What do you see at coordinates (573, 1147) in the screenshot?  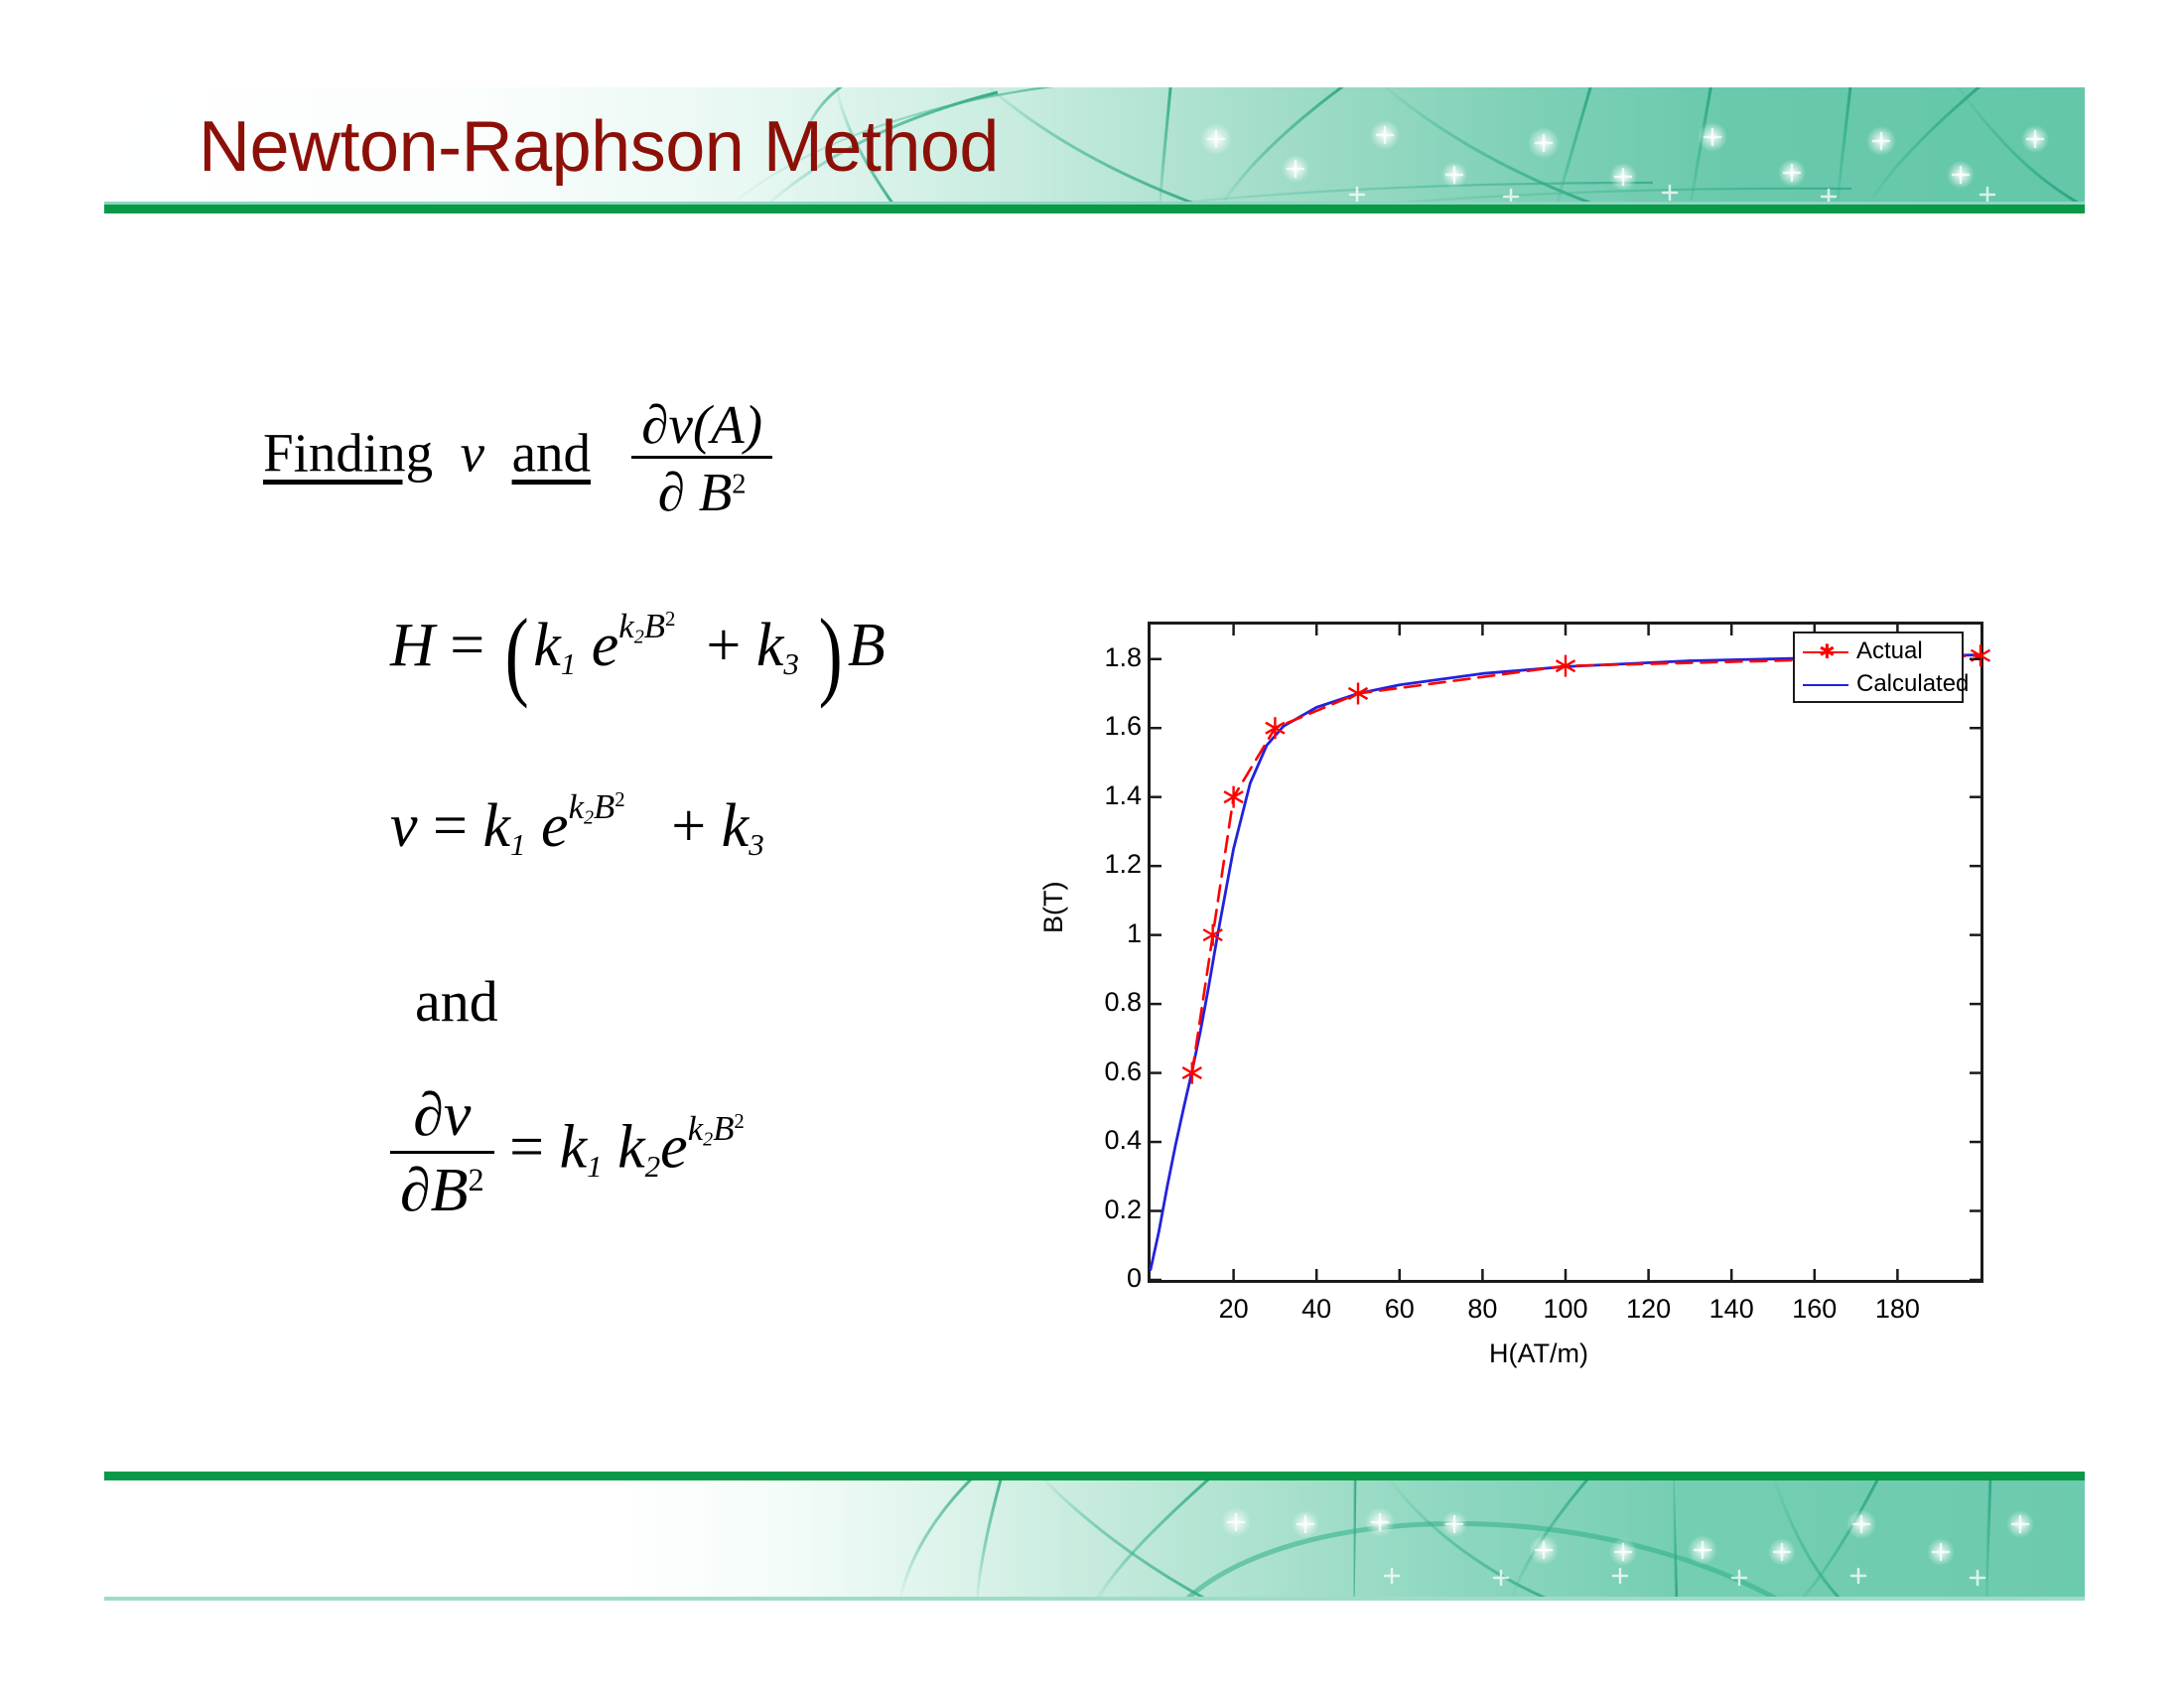 I see `eq3-k1: k` at bounding box center [573, 1147].